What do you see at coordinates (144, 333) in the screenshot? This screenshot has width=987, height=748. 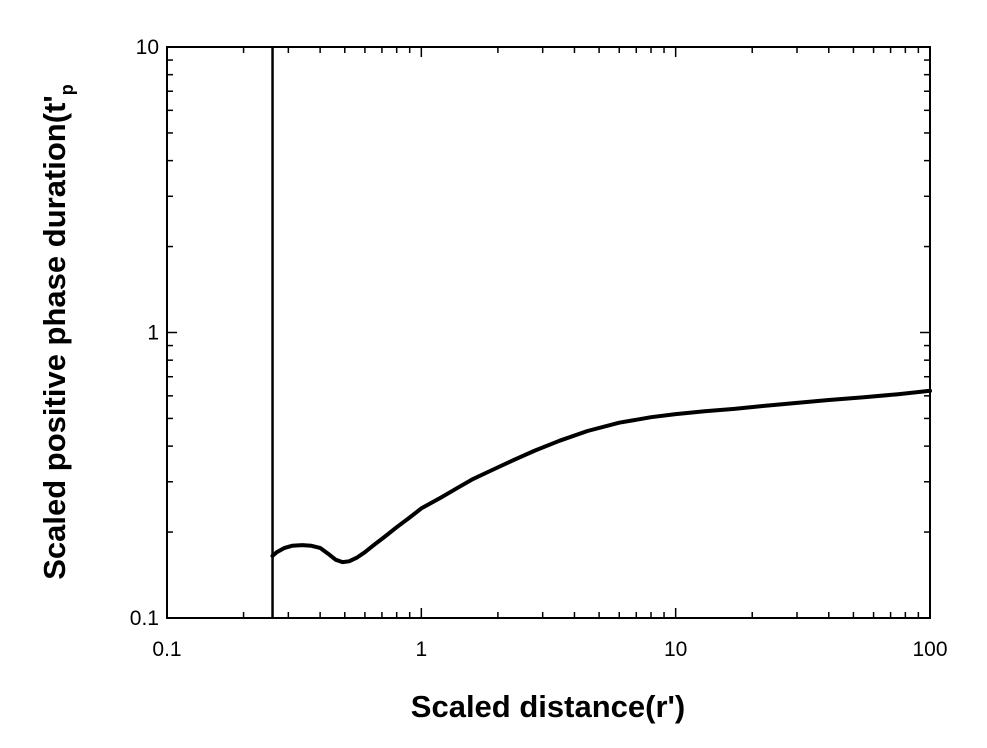 I see `y-axis-tick-labels: 0.1 1 10` at bounding box center [144, 333].